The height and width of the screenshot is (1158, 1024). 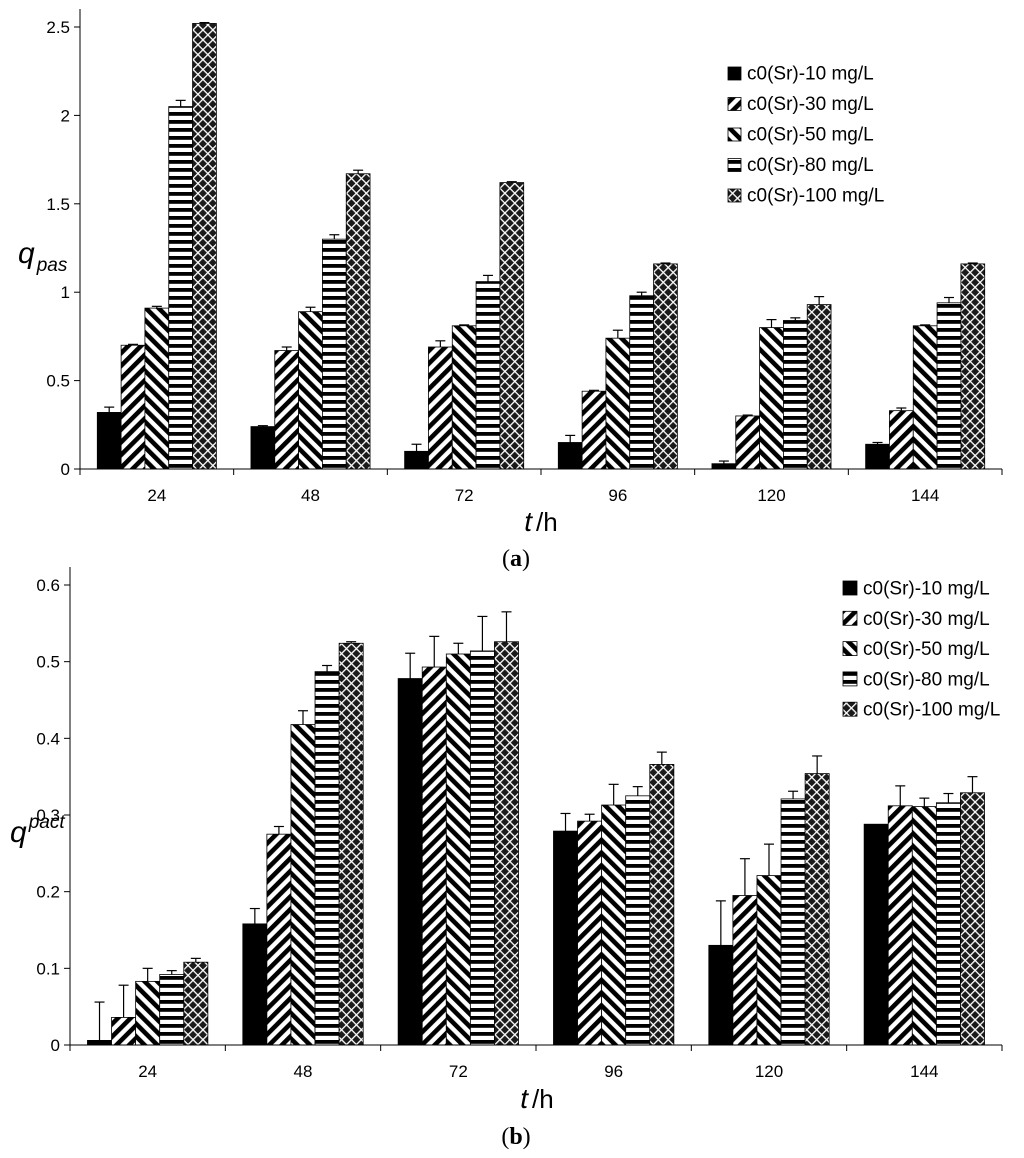 What do you see at coordinates (926, 649) in the screenshot?
I see `legend-label-b-3: c0(Sr)-50 mg/L` at bounding box center [926, 649].